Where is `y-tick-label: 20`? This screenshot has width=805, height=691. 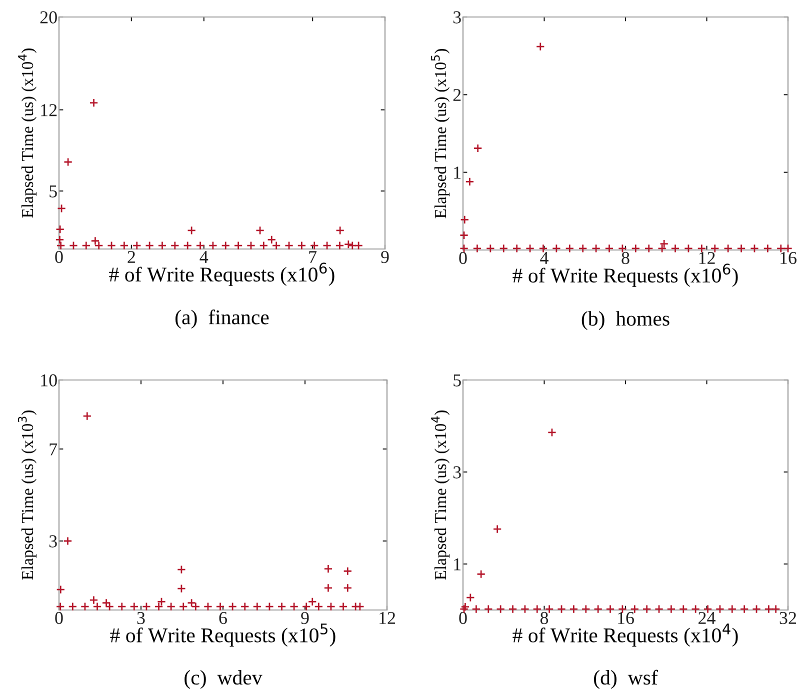 y-tick-label: 20 is located at coordinates (48, 17).